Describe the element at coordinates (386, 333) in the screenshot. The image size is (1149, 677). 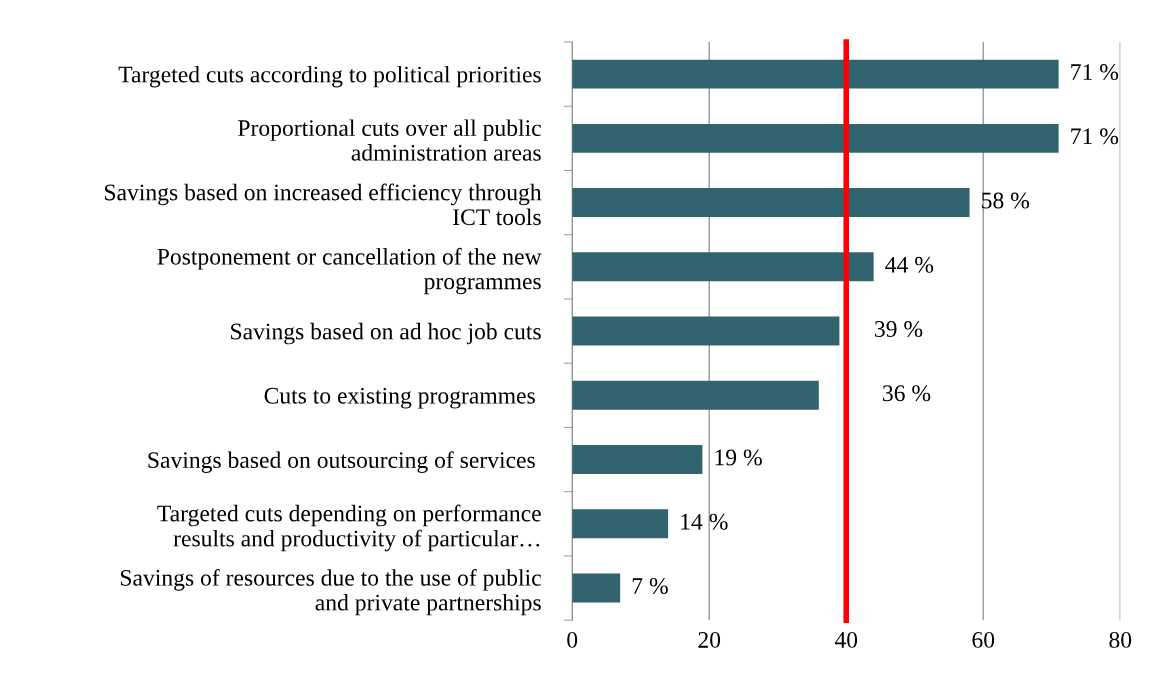
I see `y-tick-label: Savings based on ad hoc job cuts` at that location.